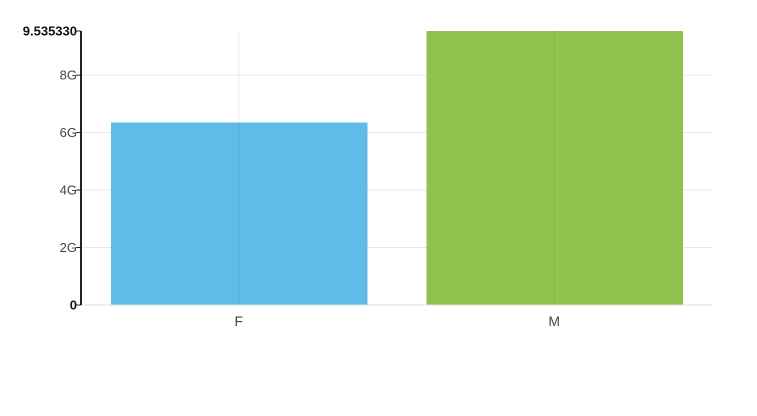 This screenshot has height=416, width=757. Describe the element at coordinates (73, 305) in the screenshot. I see `y-tick-label: 0` at that location.